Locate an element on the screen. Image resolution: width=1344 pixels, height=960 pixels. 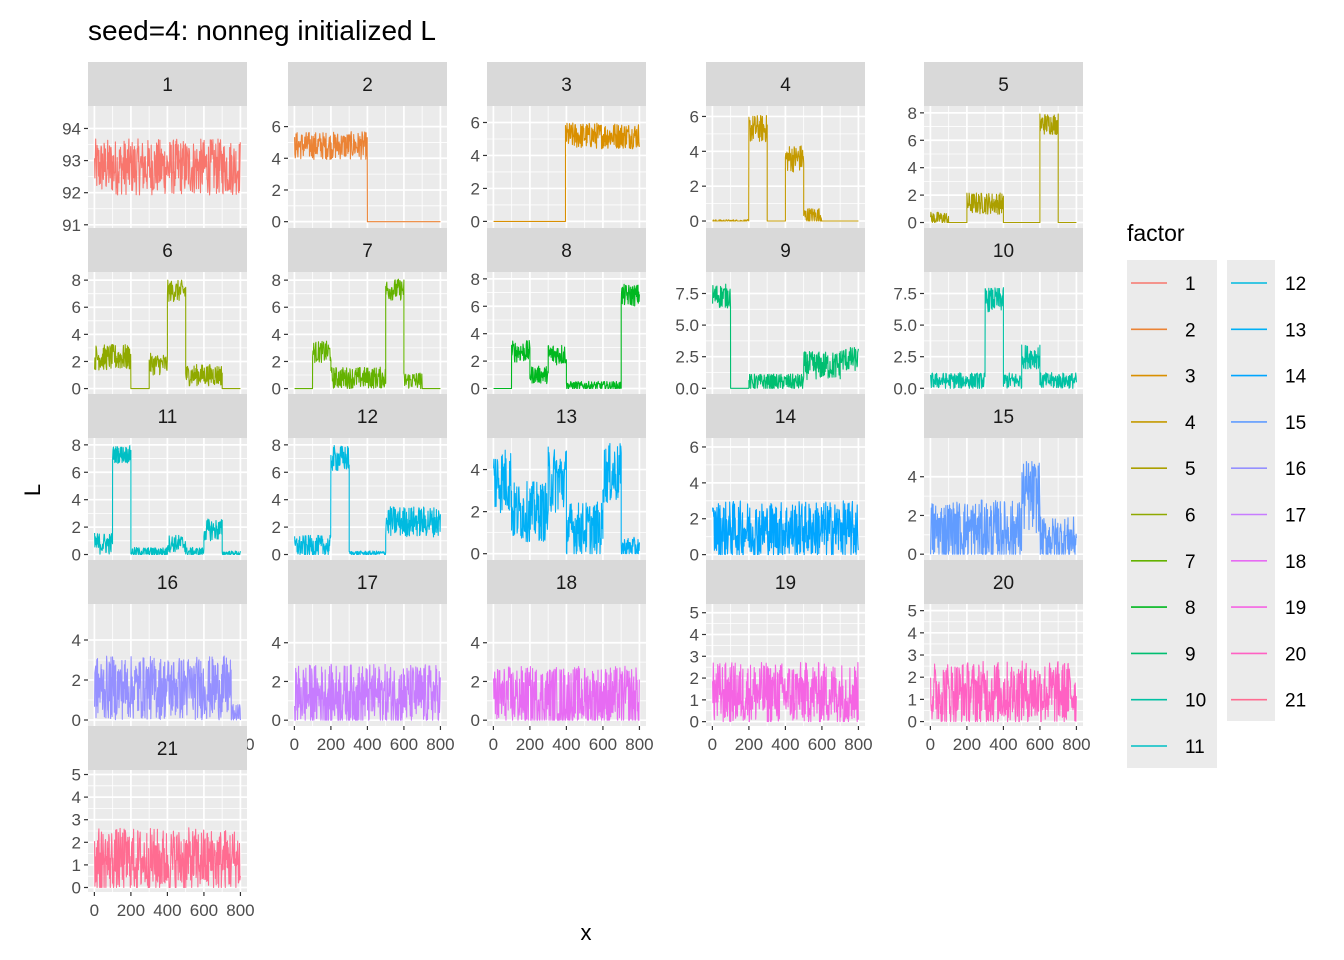
facet-strip-label: 19 is located at coordinates (785, 583).